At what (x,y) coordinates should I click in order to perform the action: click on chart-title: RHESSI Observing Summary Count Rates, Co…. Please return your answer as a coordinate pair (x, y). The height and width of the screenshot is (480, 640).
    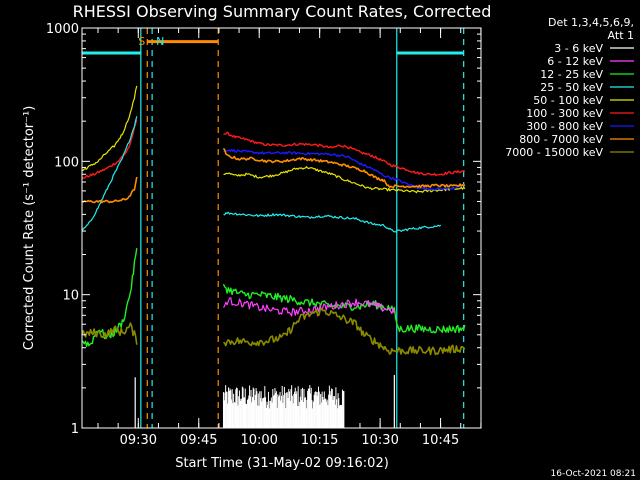
    Looking at the image, I should click on (282, 11).